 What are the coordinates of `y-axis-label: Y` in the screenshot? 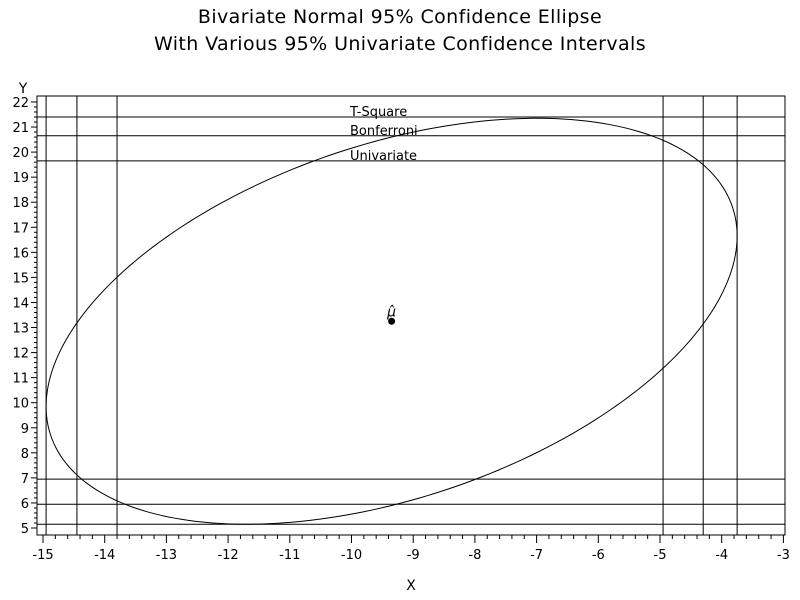 It's located at (23, 89).